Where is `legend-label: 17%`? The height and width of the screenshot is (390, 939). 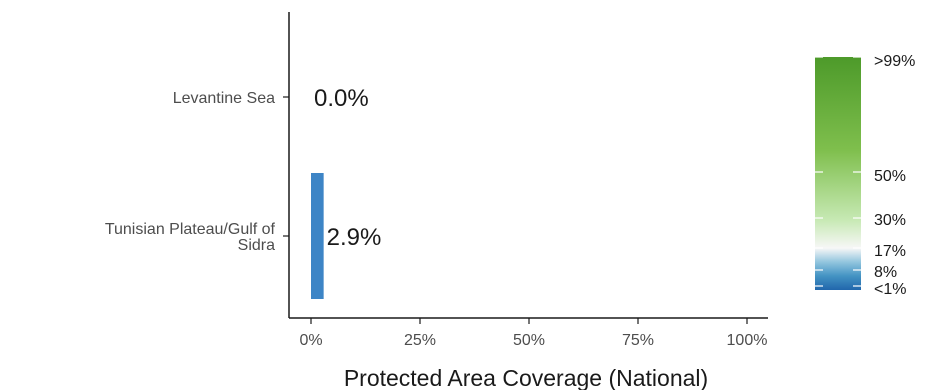 legend-label: 17% is located at coordinates (890, 251).